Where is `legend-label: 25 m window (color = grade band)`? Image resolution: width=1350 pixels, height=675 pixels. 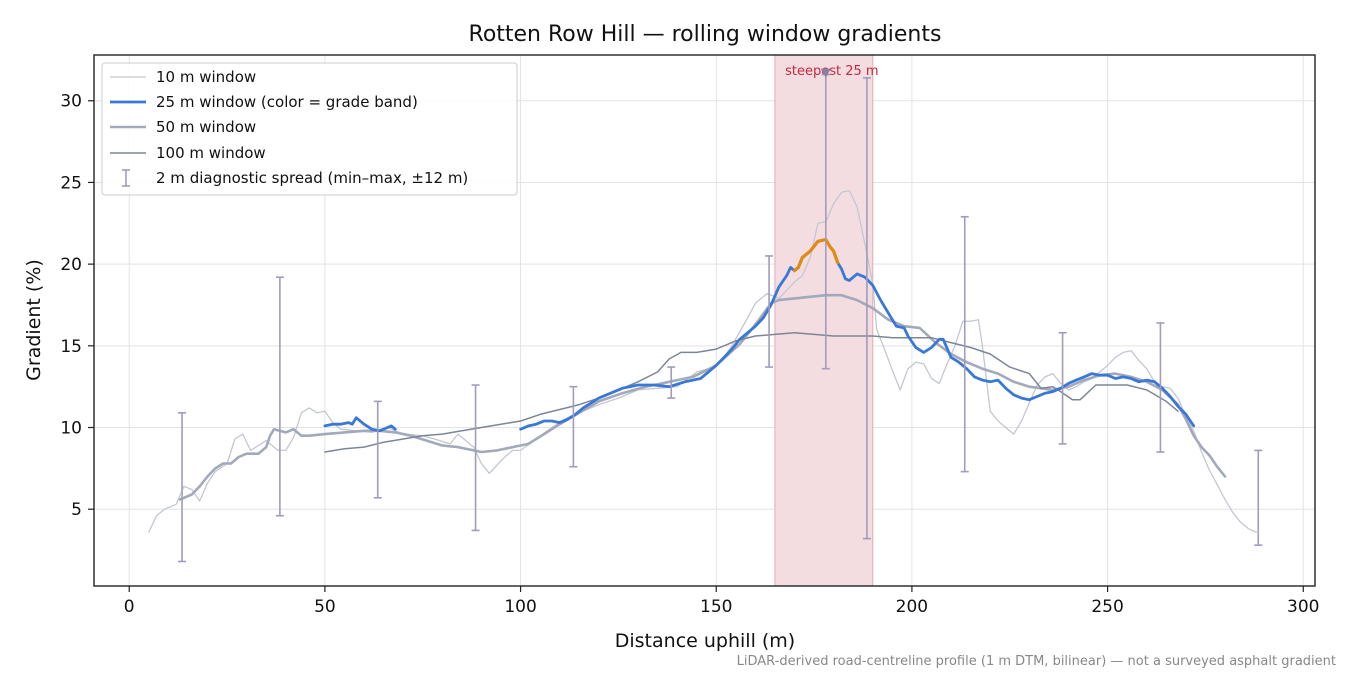 legend-label: 25 m window (color = grade band) is located at coordinates (287, 102).